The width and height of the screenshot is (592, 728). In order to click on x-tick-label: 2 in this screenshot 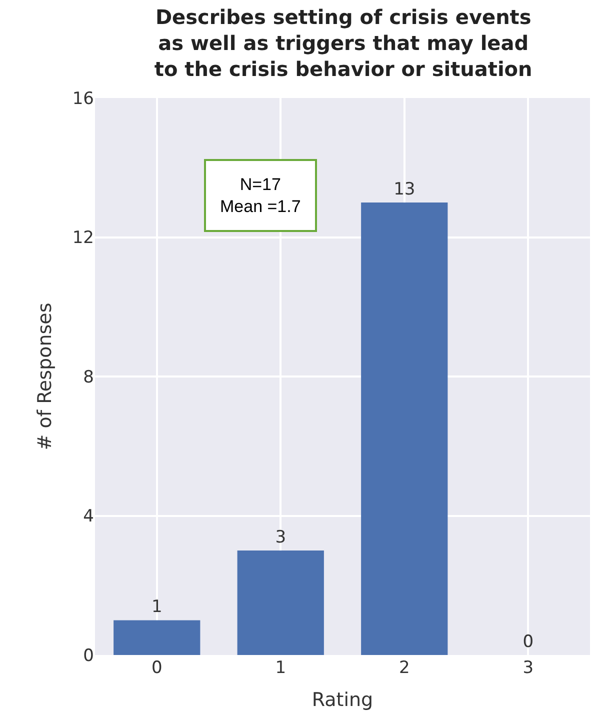, I will do `click(404, 668)`.